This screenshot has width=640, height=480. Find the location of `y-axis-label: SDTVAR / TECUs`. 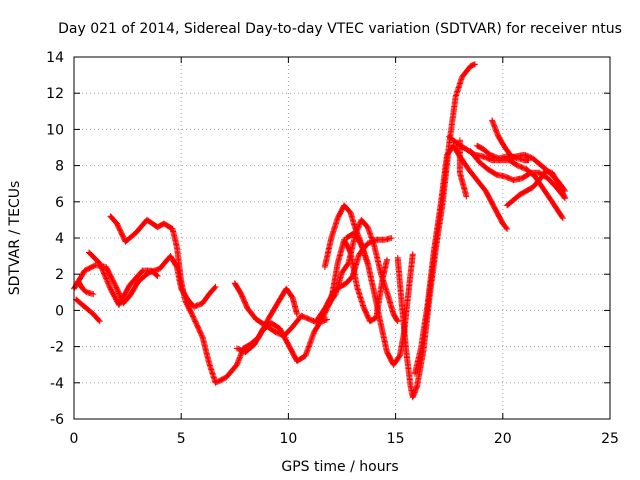

y-axis-label: SDTVAR / TECUs is located at coordinates (15, 238).